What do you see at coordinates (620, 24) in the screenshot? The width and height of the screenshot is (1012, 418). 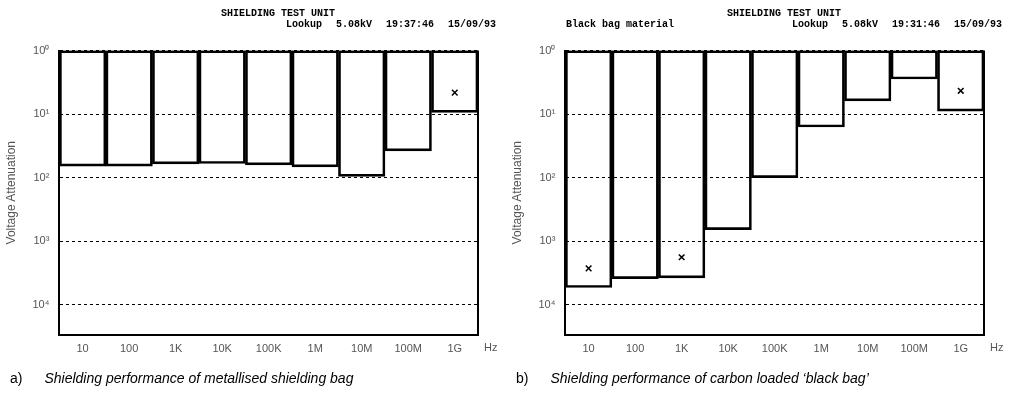 I see `chart-subtitle: Black bag material` at bounding box center [620, 24].